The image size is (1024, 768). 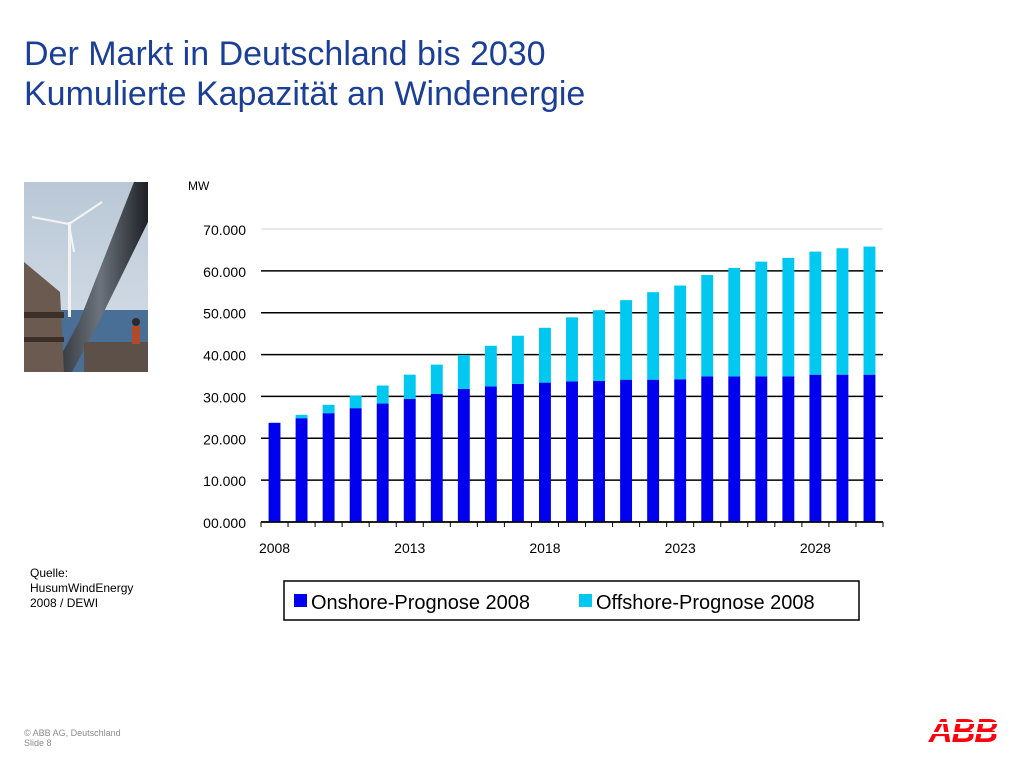 I want to click on footer: © ABB AG, Deutschland Slide 8, so click(x=72, y=738).